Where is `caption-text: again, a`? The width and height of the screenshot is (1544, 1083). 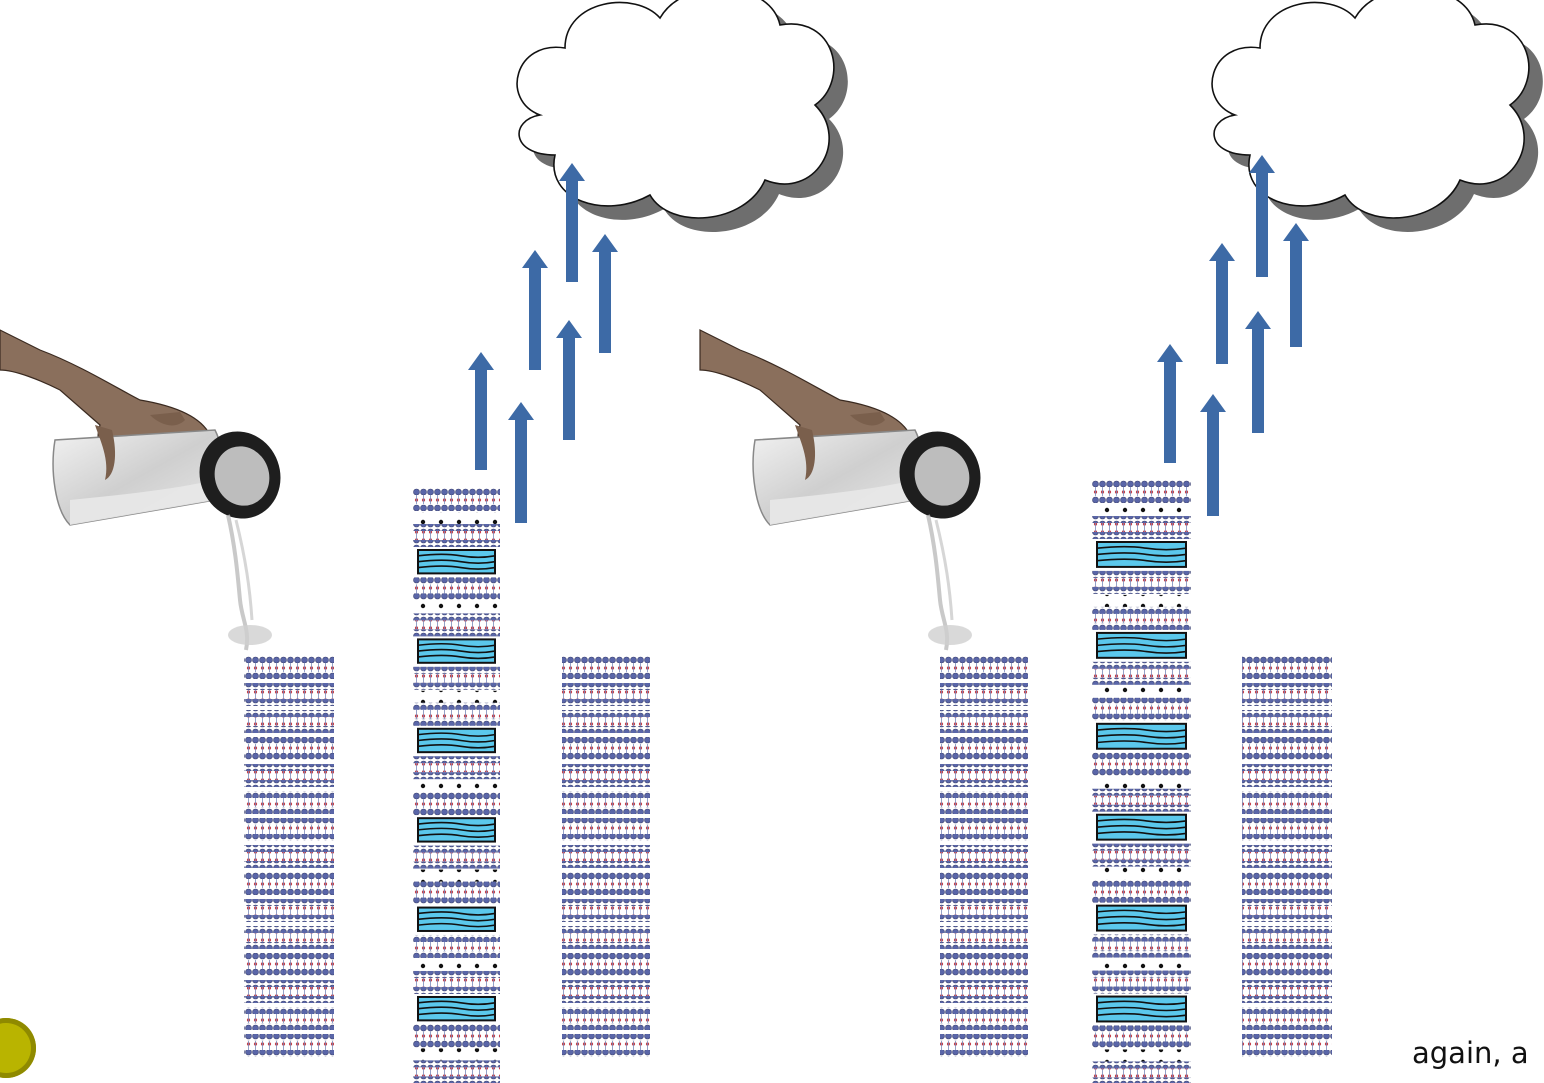
caption-text: again, a is located at coordinates (1470, 1053).